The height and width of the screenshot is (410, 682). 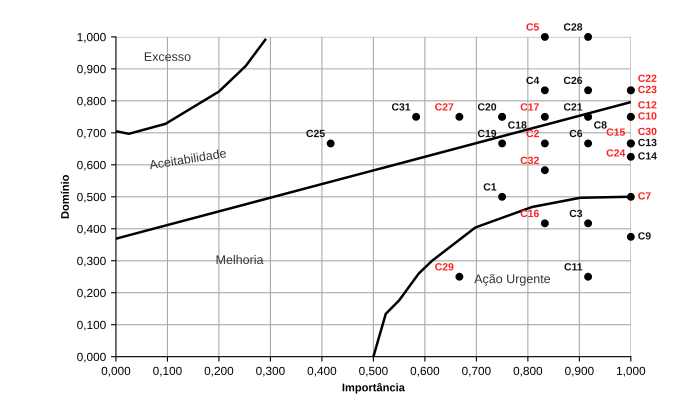 What do you see at coordinates (91, 133) in the screenshot?
I see `y-tick-label: 0,700` at bounding box center [91, 133].